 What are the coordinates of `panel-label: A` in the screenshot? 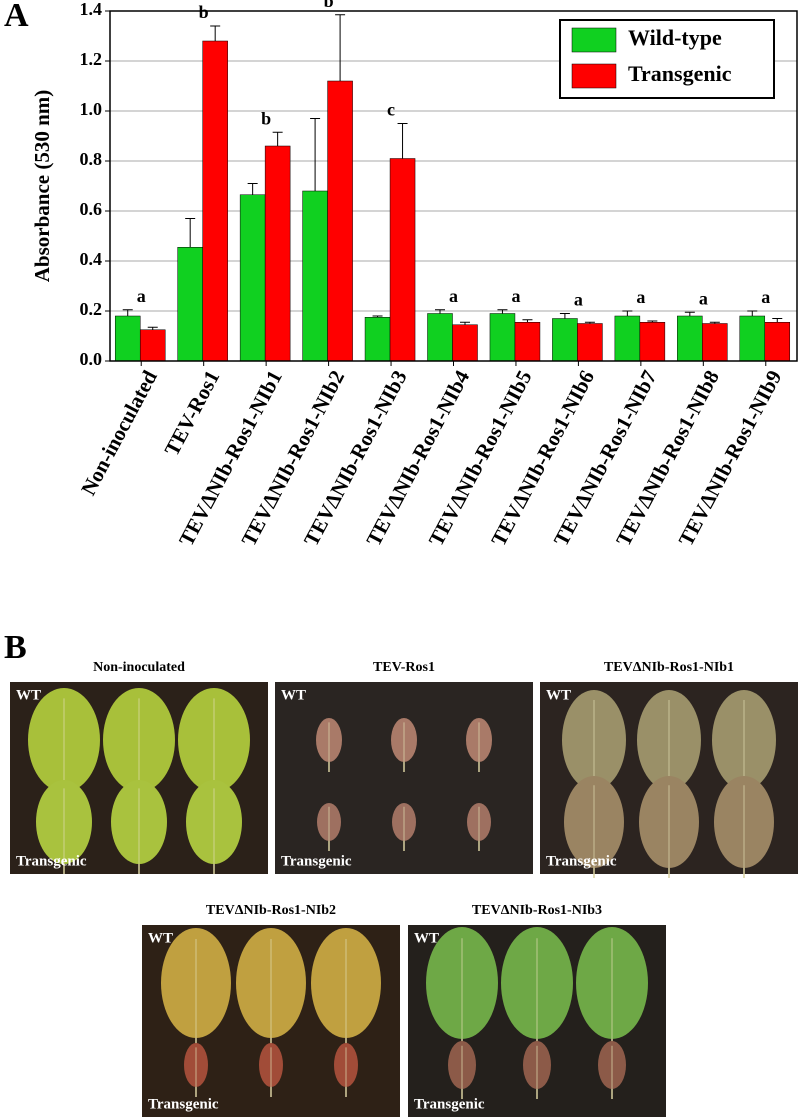 It's located at (16, 17).